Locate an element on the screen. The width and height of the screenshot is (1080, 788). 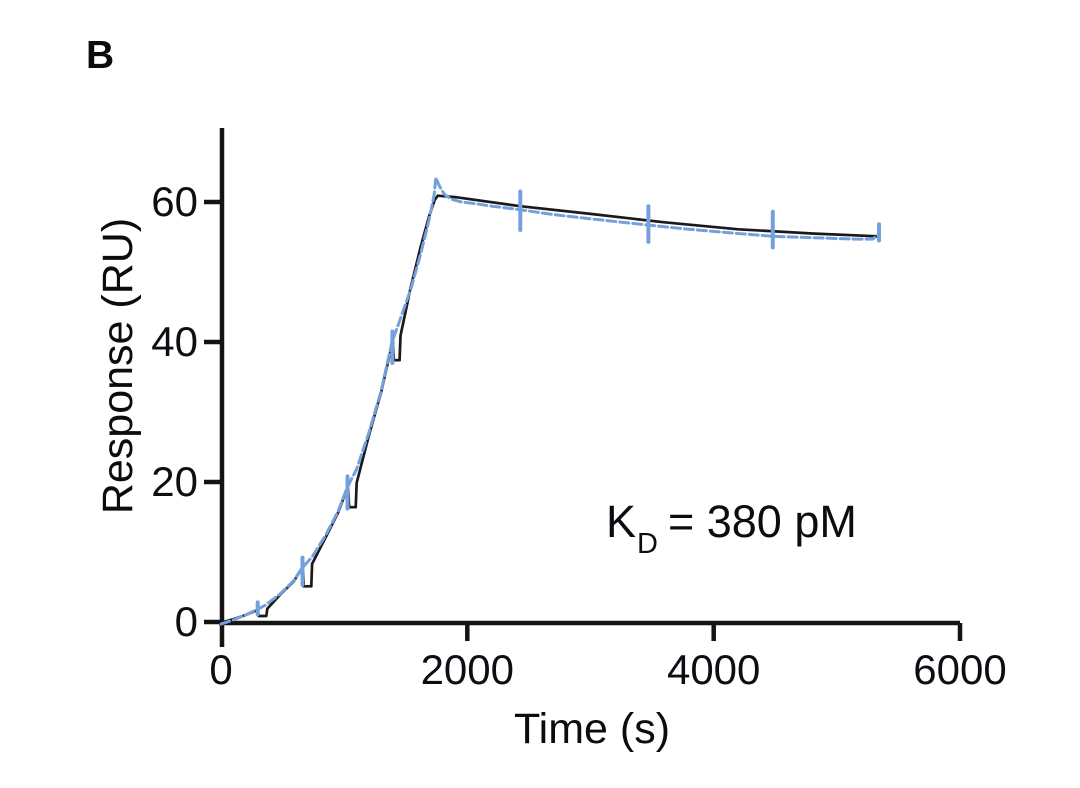
x-tick-label: 4000 is located at coordinates (713, 669).